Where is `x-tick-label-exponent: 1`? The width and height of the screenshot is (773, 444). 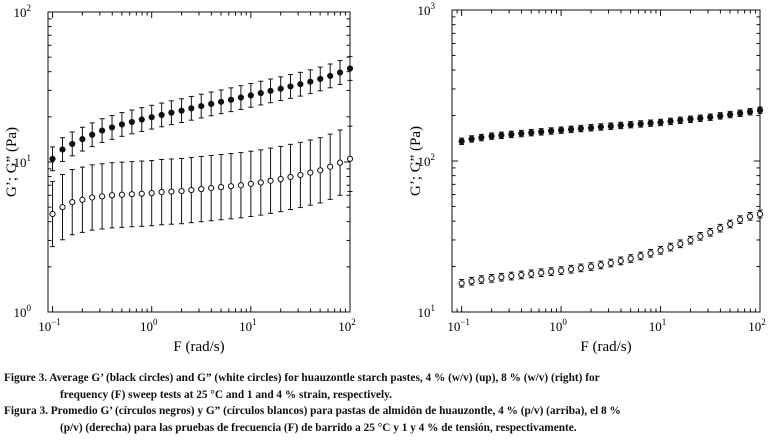
x-tick-label-exponent: 1 is located at coordinates (254, 322).